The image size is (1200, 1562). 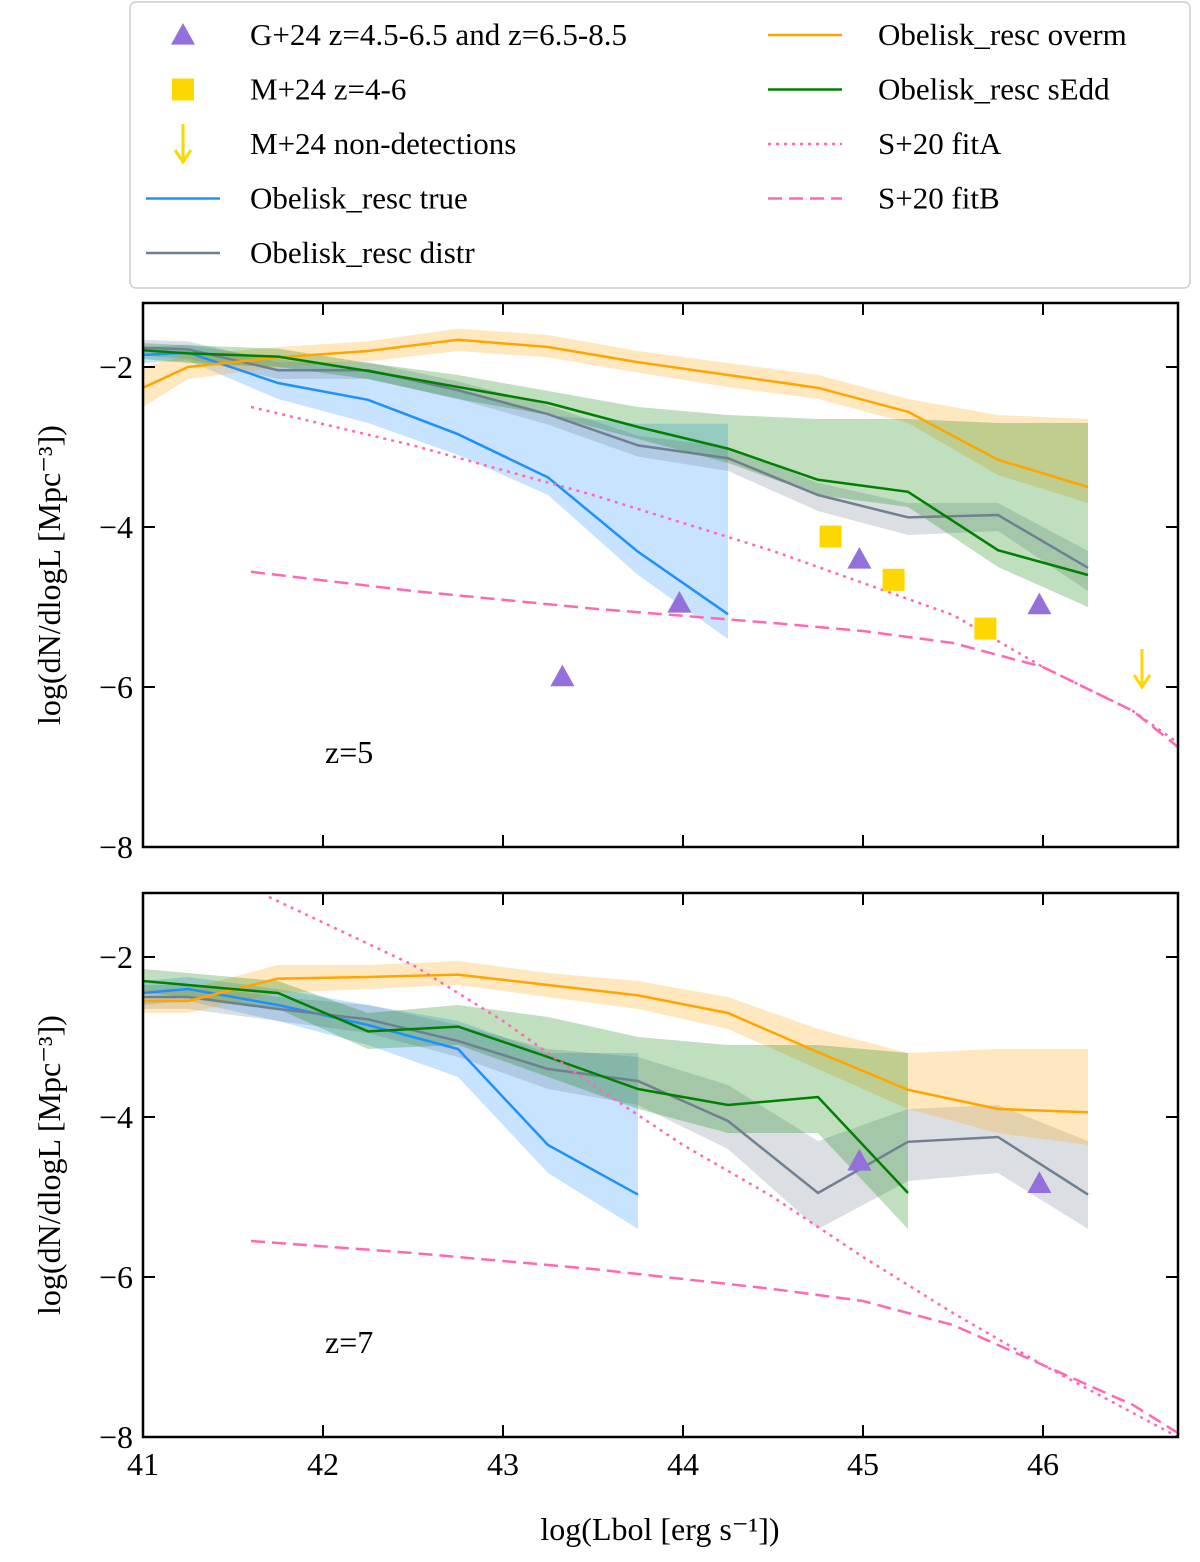 What do you see at coordinates (863, 1464) in the screenshot?
I see `x-tick-label: 45` at bounding box center [863, 1464].